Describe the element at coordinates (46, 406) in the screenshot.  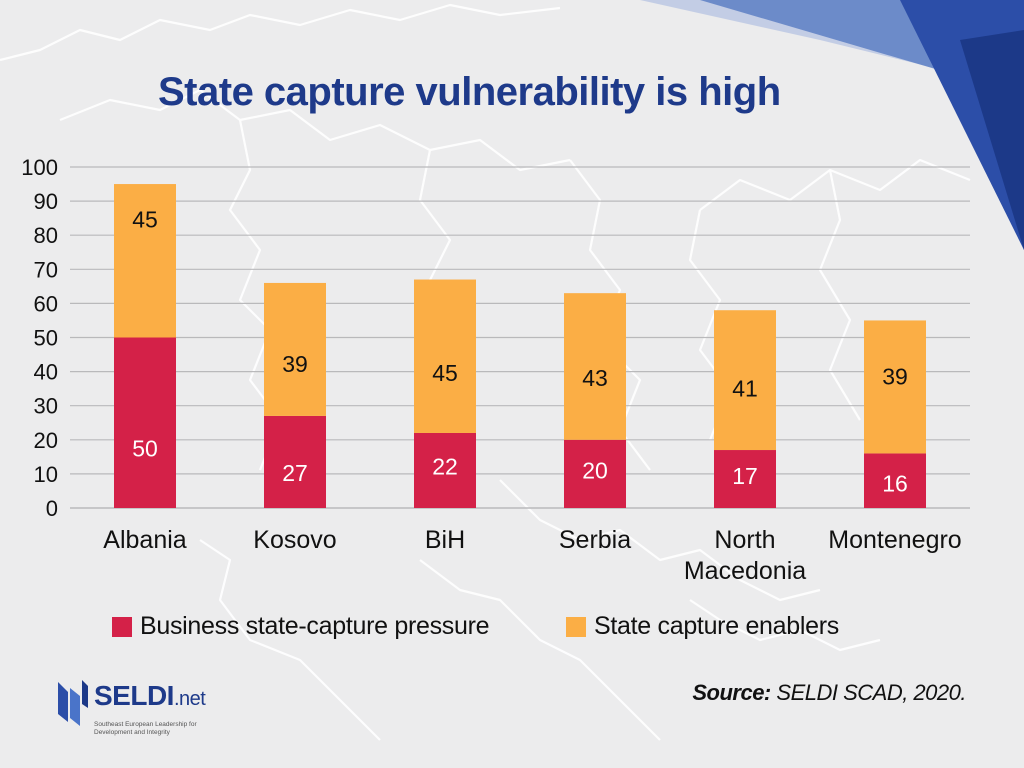
I see `y-tick-label: 30` at that location.